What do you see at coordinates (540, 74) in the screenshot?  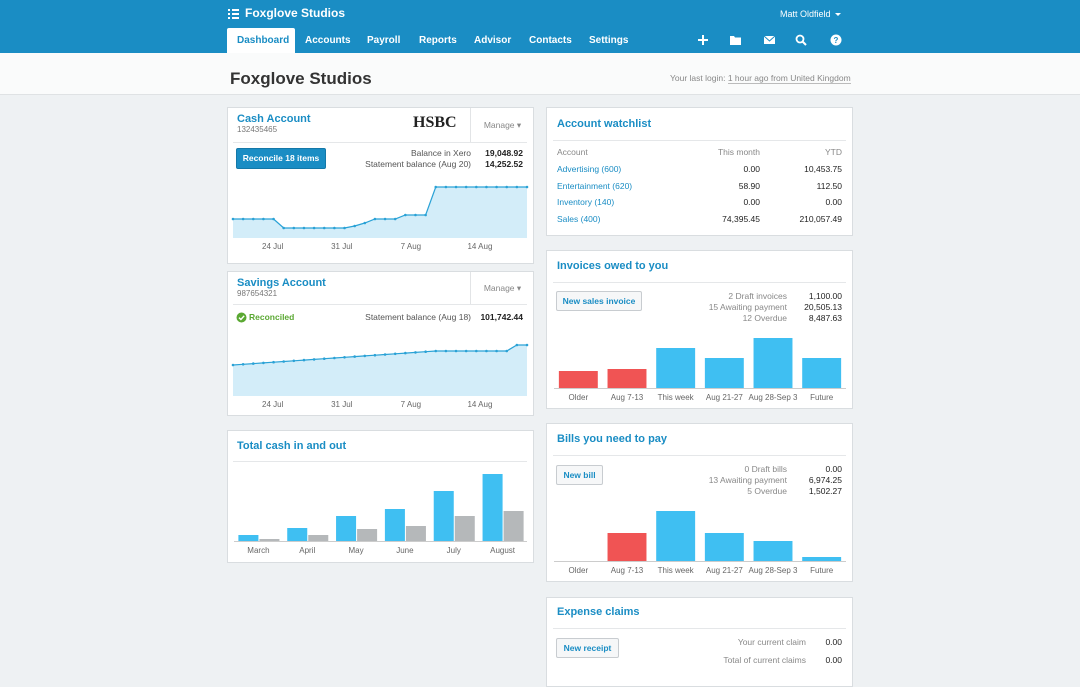 I see `subheader` at bounding box center [540, 74].